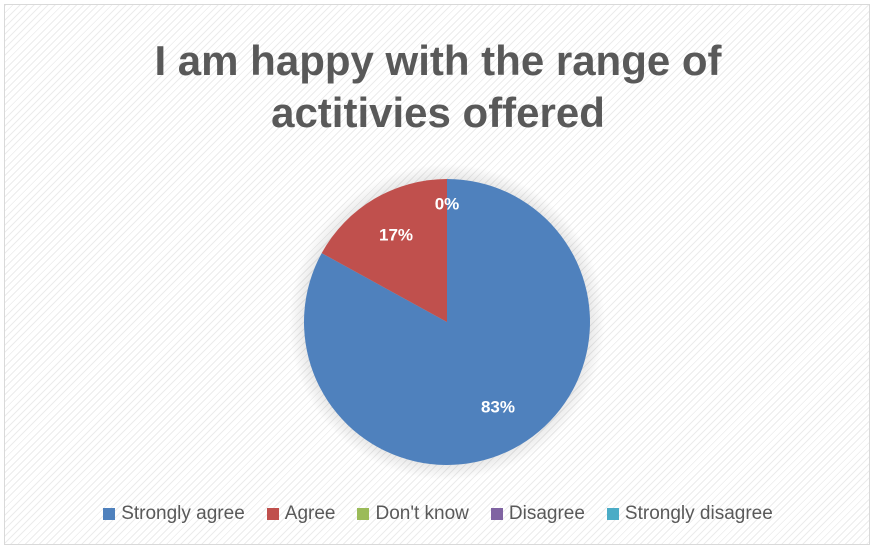 Image resolution: width=875 pixels, height=549 pixels. What do you see at coordinates (438, 112) in the screenshot?
I see `chart-title-line-2: actitivies offered` at bounding box center [438, 112].